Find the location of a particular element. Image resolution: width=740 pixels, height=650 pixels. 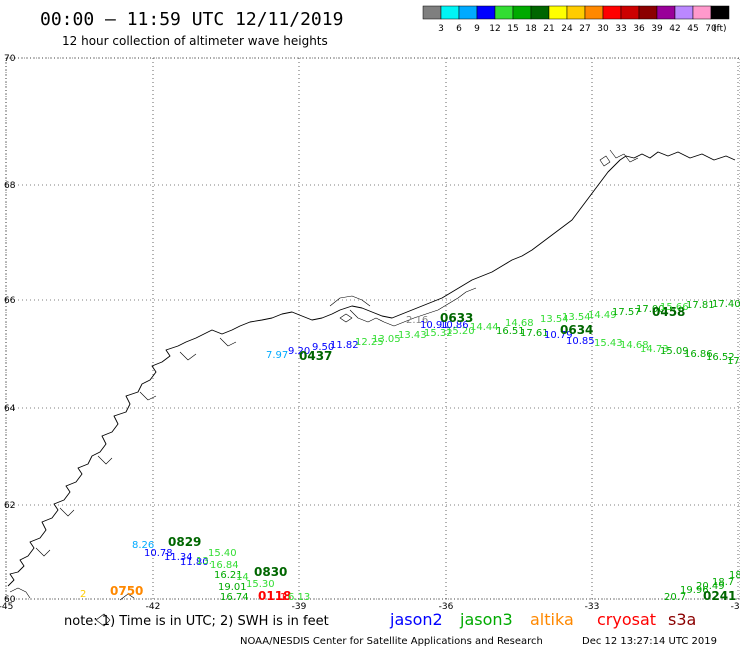

wave-height-value: 15.66 is located at coordinates (674, 307).